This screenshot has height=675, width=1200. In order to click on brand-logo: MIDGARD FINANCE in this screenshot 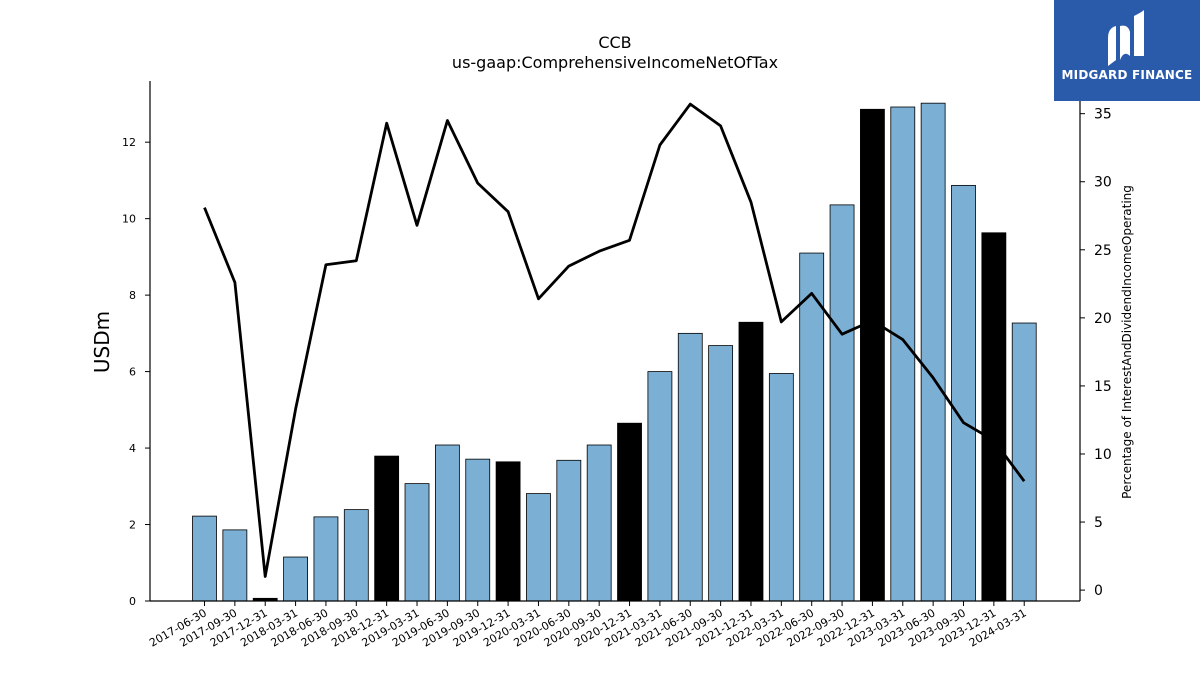, I will do `click(1127, 50)`.